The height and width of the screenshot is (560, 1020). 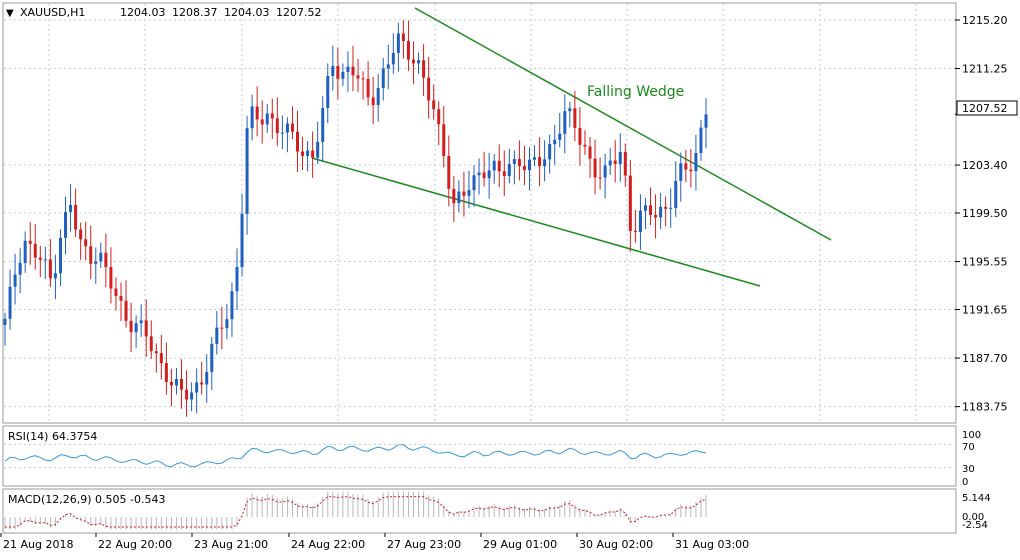 What do you see at coordinates (299, 12) in the screenshot?
I see `close-value: 1207.52` at bounding box center [299, 12].